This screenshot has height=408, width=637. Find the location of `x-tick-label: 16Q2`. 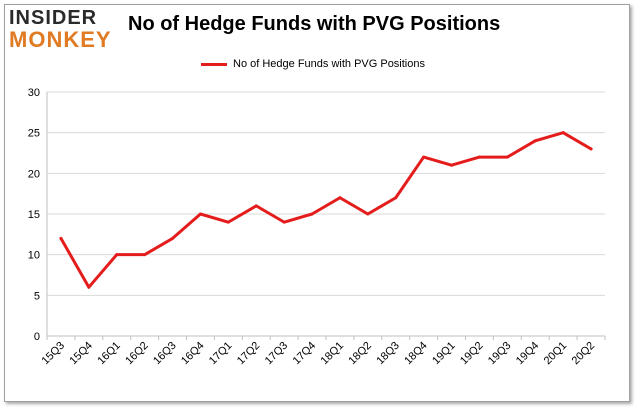

x-tick-label: 16Q2 is located at coordinates (137, 354).